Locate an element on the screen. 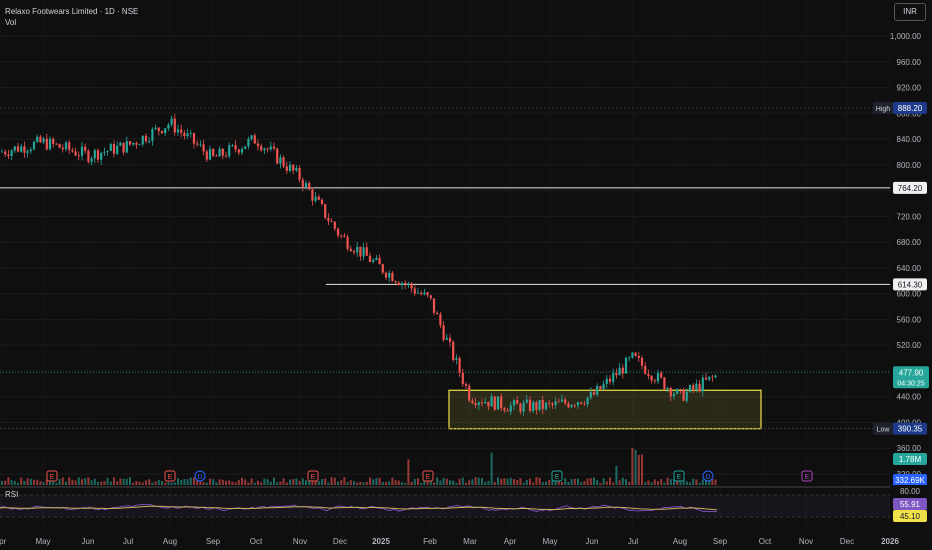  earnings-marker is located at coordinates (557, 476).